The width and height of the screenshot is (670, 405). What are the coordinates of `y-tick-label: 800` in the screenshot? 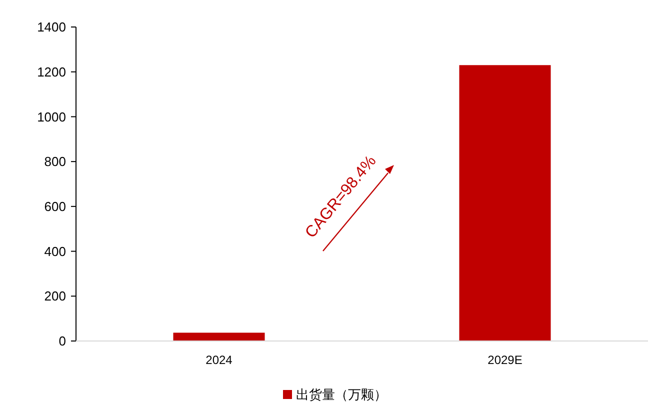 It's located at (55, 162).